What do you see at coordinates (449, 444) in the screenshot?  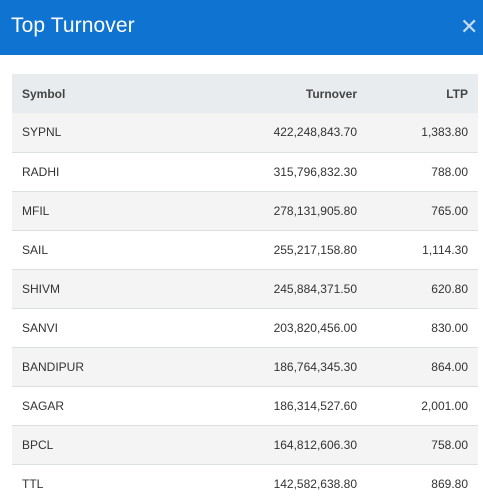 I see `cell-ltp: 758.00` at bounding box center [449, 444].